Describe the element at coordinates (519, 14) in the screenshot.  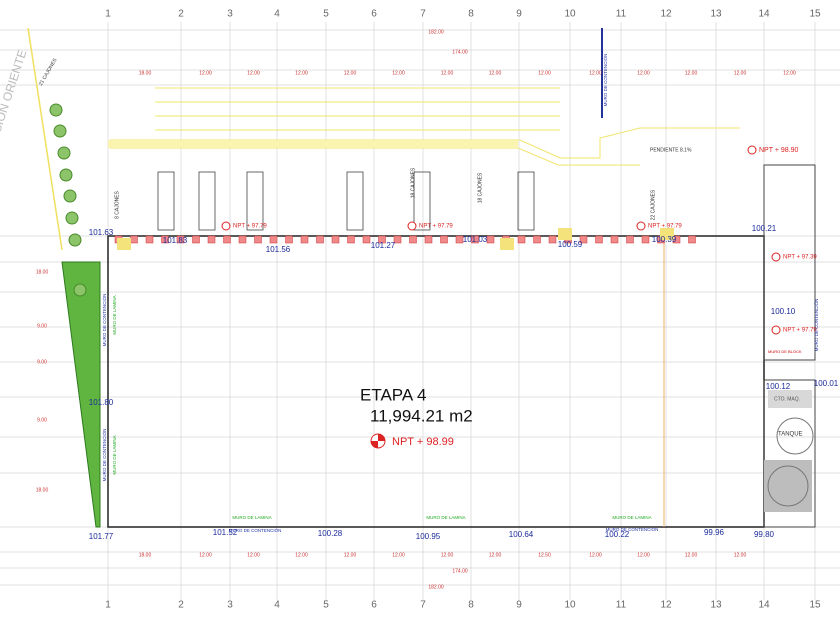
I see `grid-label-top: 9` at that location.